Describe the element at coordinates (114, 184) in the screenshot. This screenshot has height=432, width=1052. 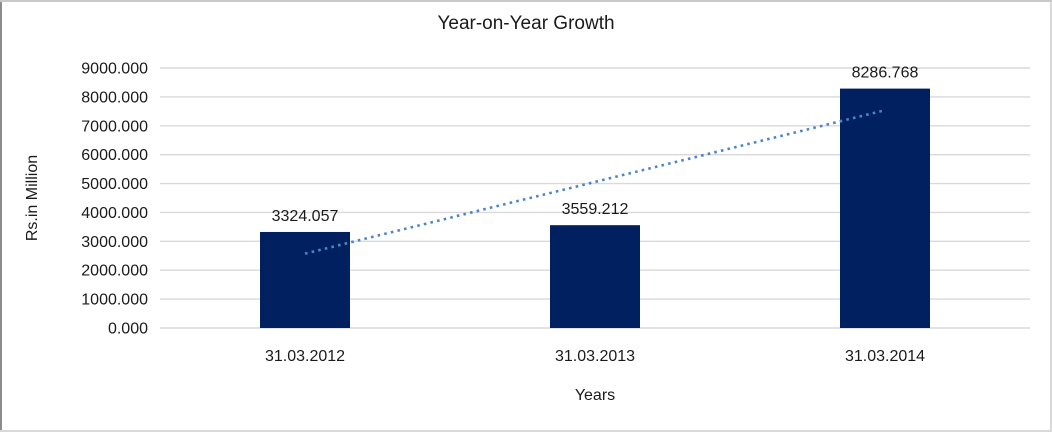
I see `y-tick-label: 5000.000` at that location.